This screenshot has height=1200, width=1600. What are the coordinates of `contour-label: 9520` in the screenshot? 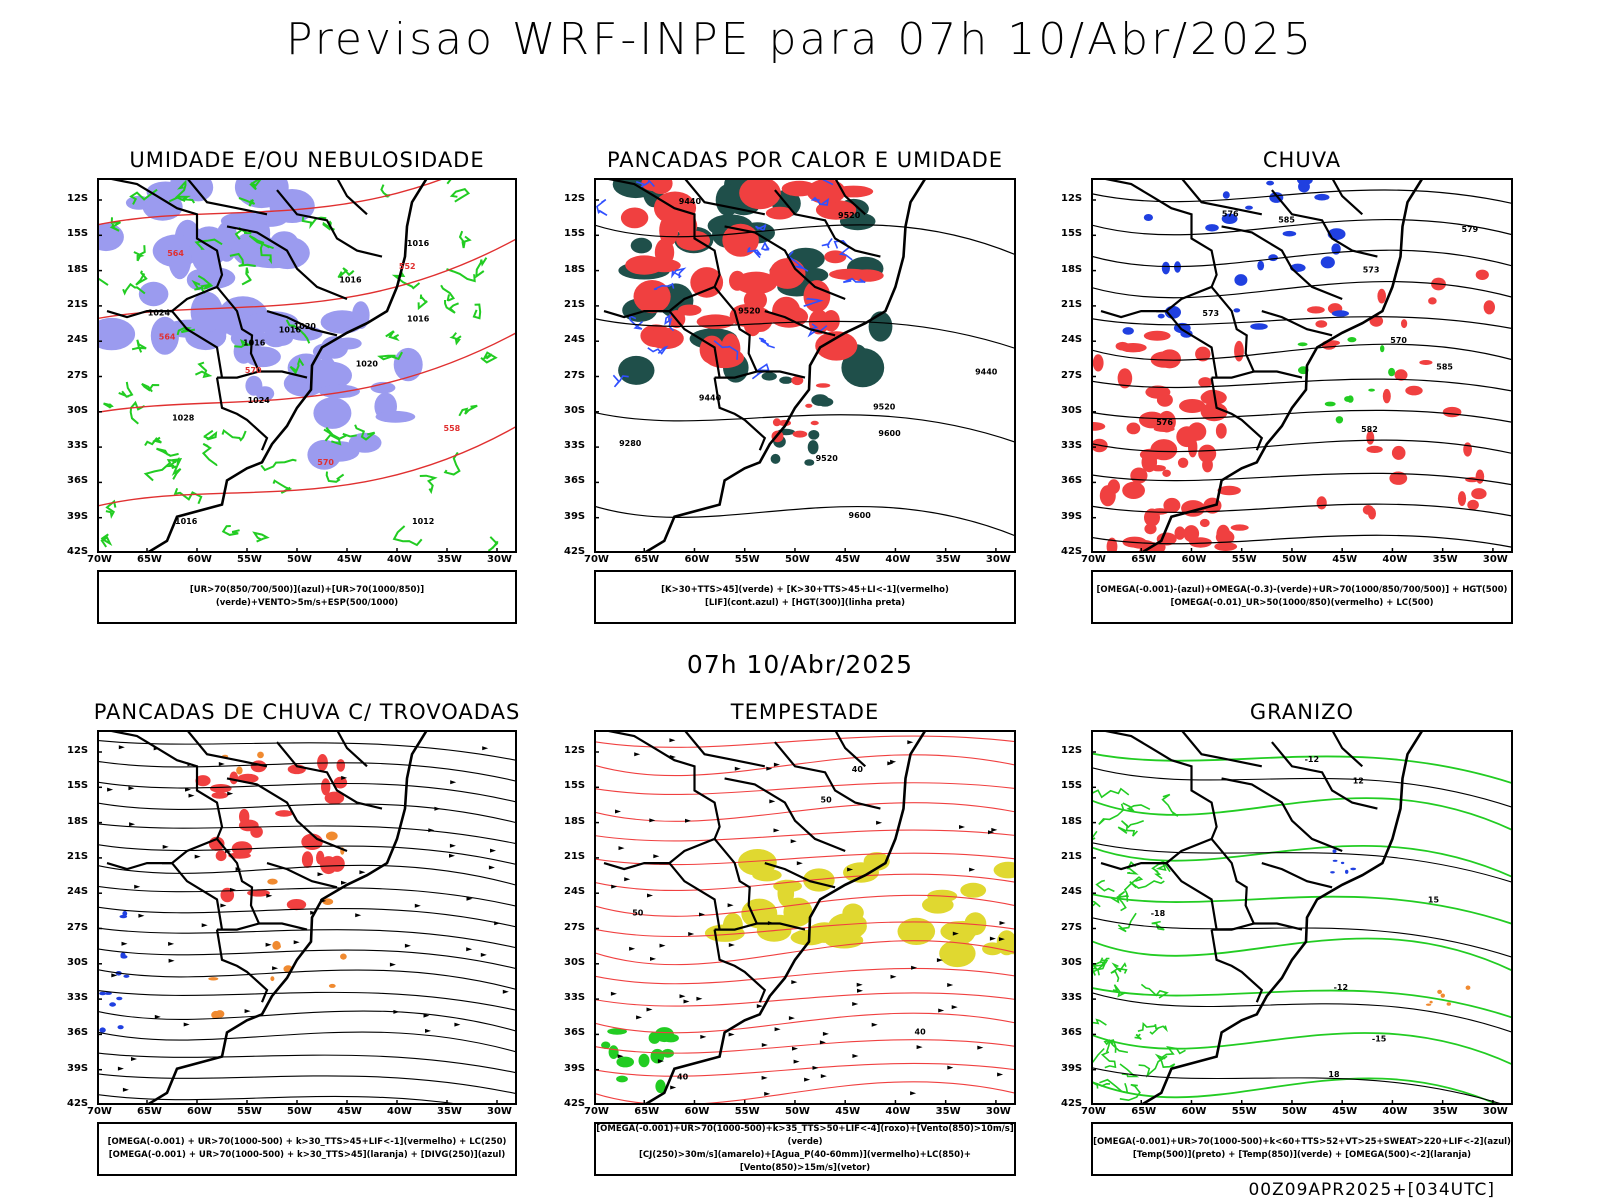 It's located at (749, 310).